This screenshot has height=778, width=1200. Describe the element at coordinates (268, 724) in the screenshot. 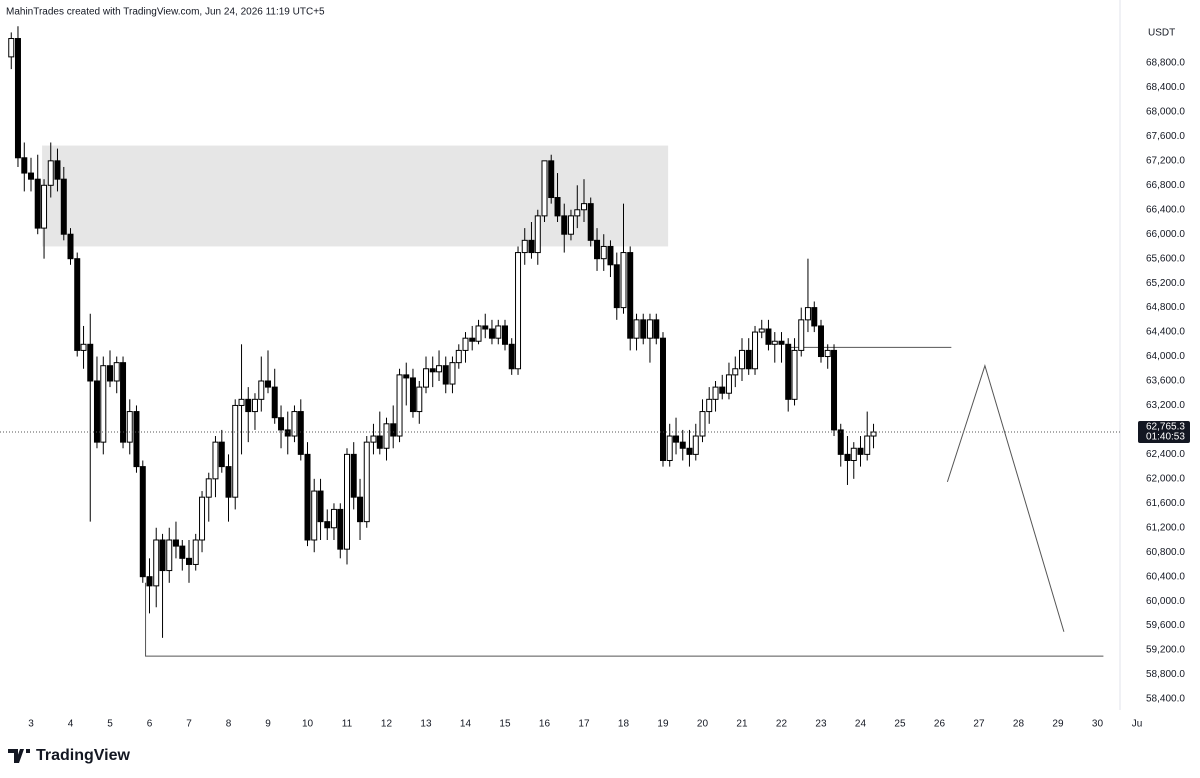

I see `x-tick-label: 9` at that location.